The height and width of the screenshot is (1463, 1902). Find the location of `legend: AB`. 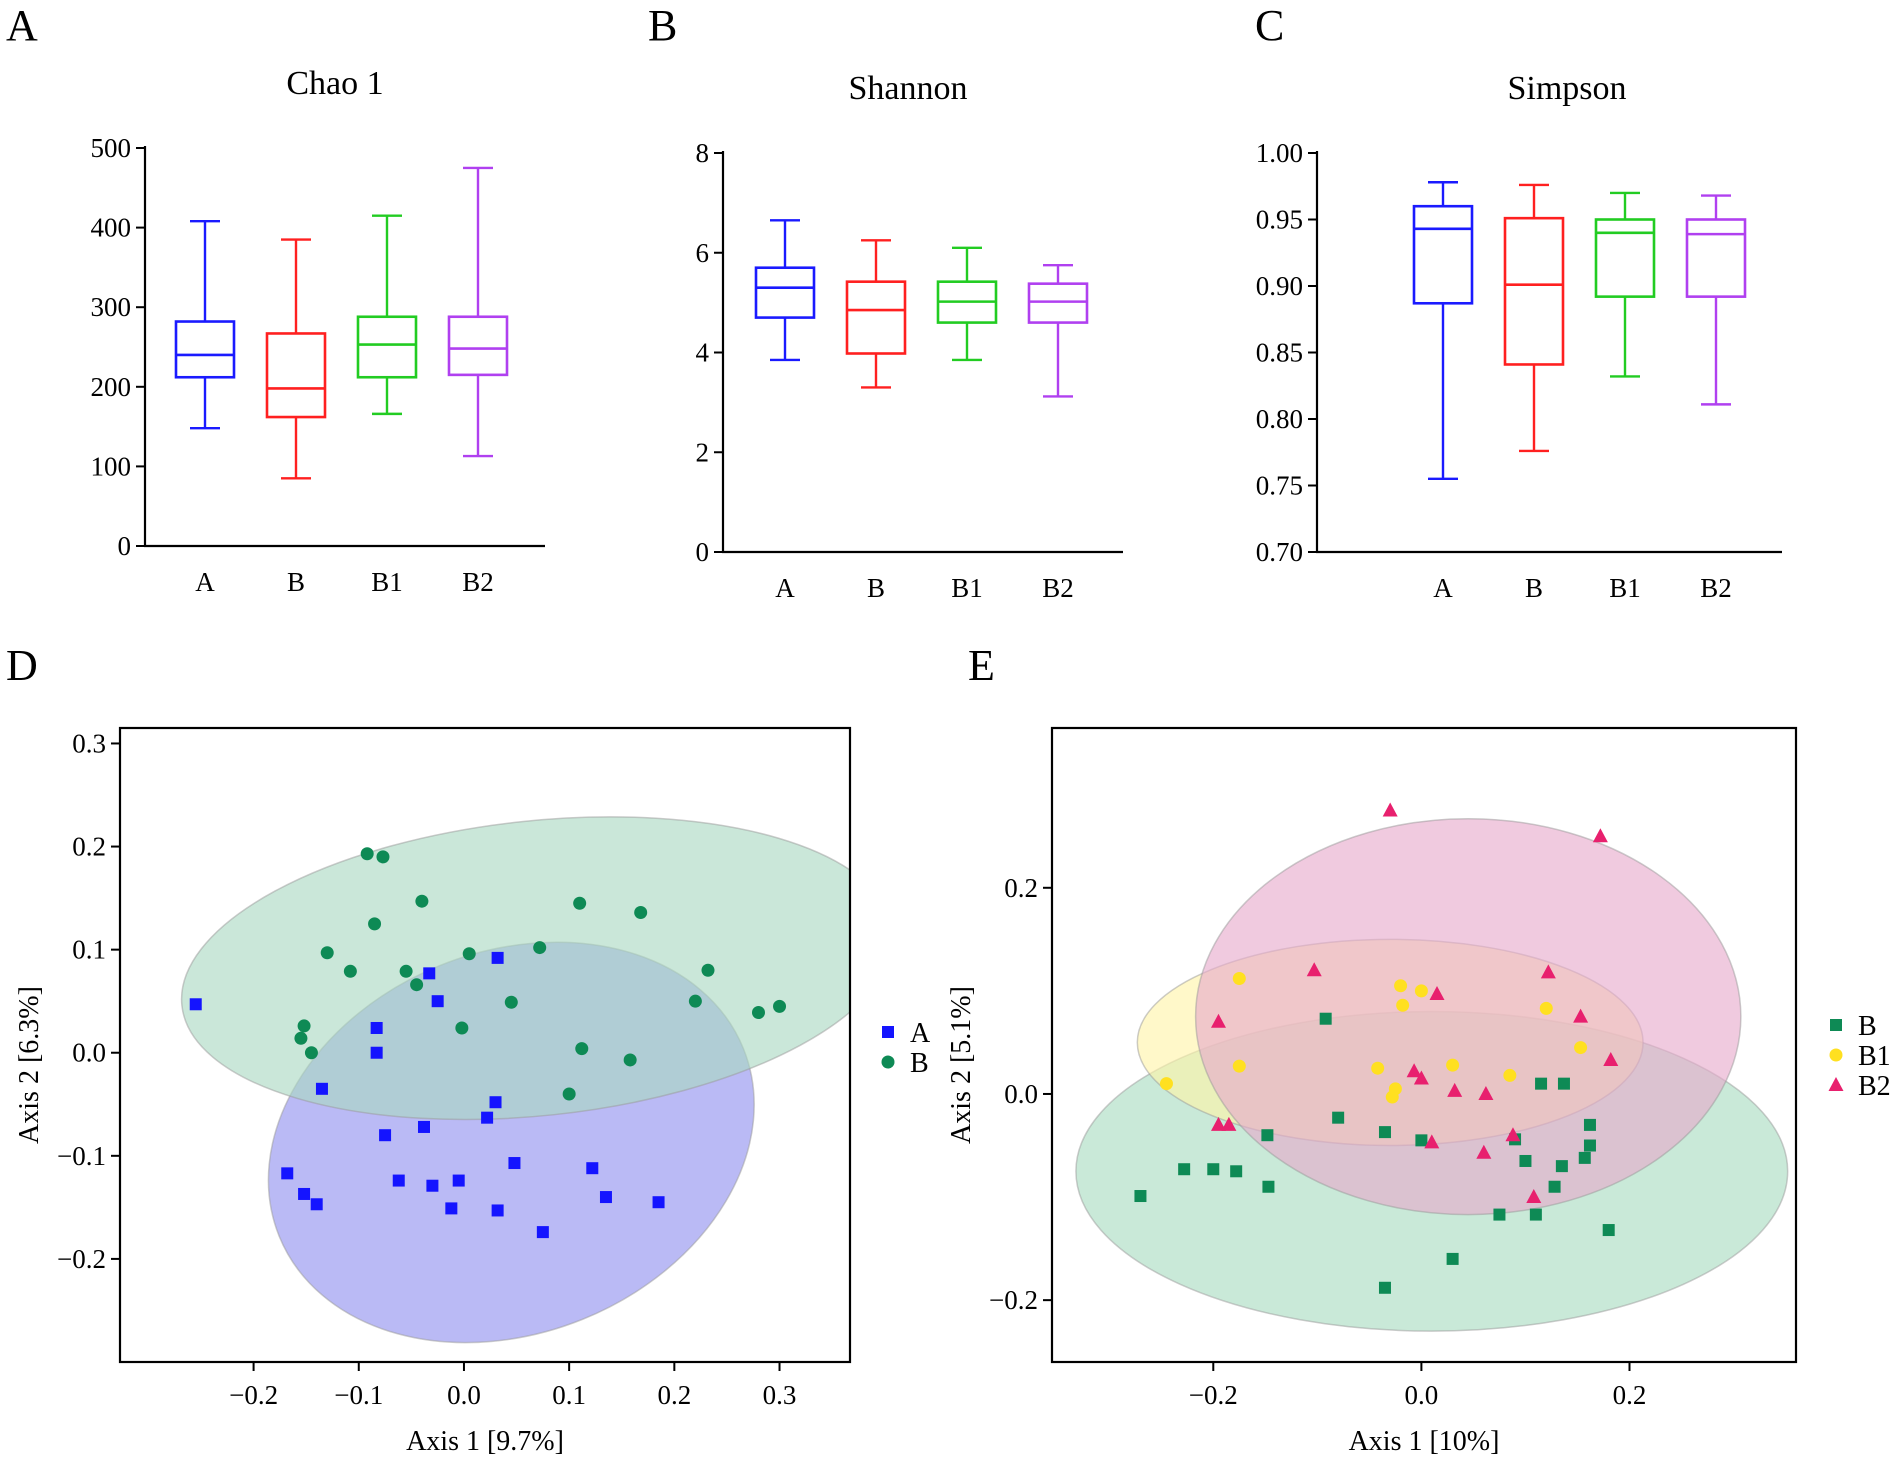

legend: AB is located at coordinates (906, 1048).